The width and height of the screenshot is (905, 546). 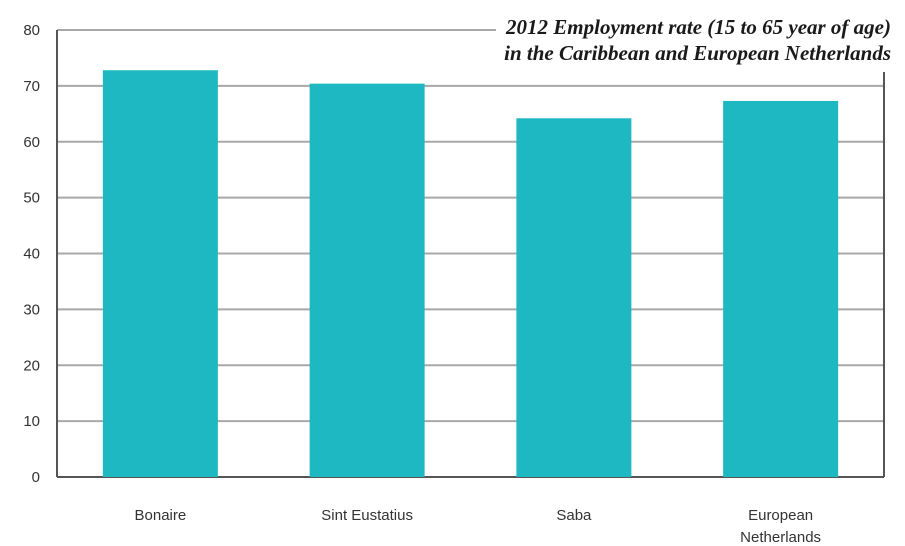 What do you see at coordinates (160, 273) in the screenshot?
I see `bar-bonaire` at bounding box center [160, 273].